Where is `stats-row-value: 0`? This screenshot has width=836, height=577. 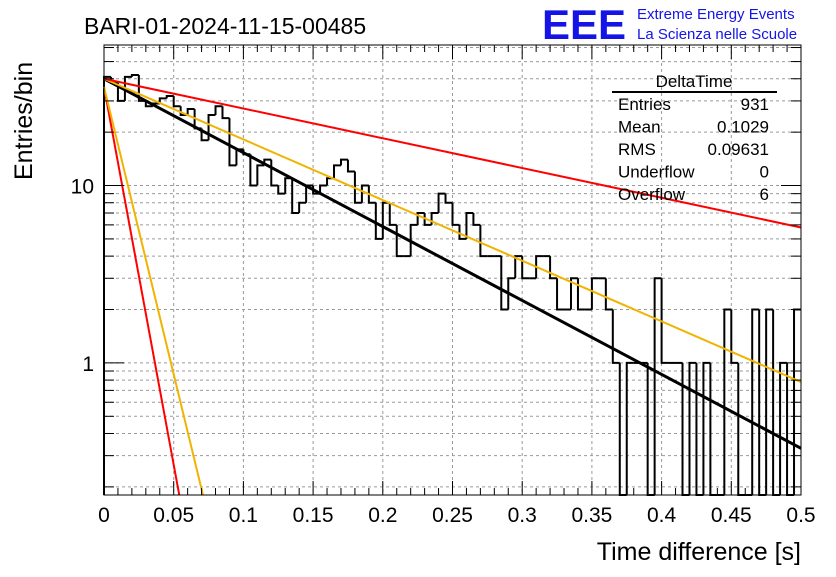
stats-row-value: 0 is located at coordinates (764, 172).